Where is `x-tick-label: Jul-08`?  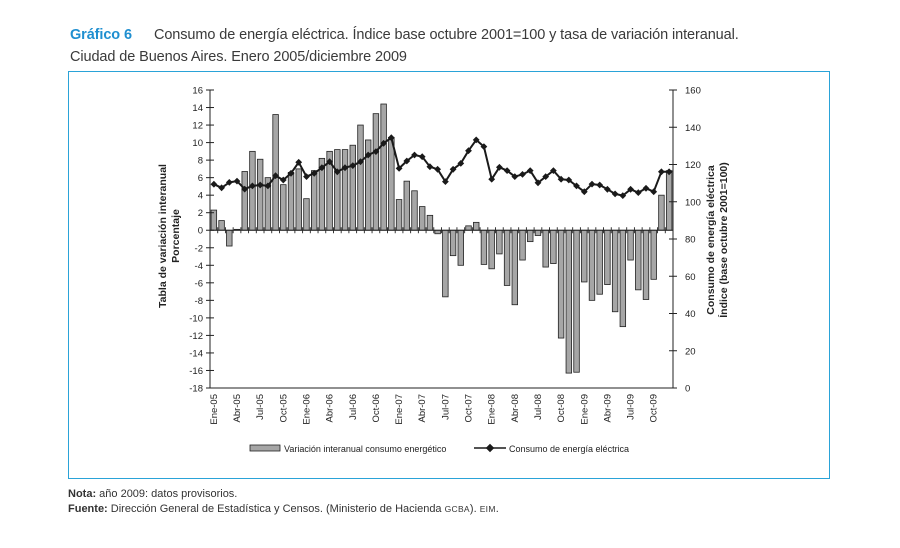
x-tick-label: Jul-08 is located at coordinates (538, 407).